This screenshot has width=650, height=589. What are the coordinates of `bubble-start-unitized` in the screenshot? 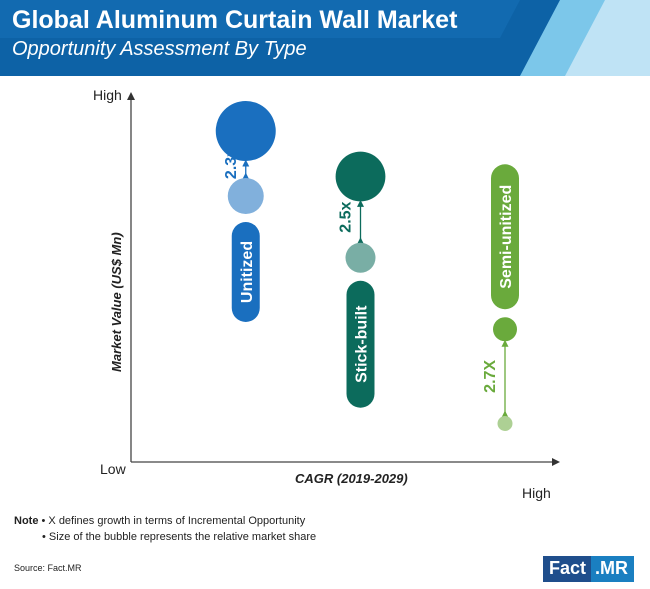 It's located at (245, 196).